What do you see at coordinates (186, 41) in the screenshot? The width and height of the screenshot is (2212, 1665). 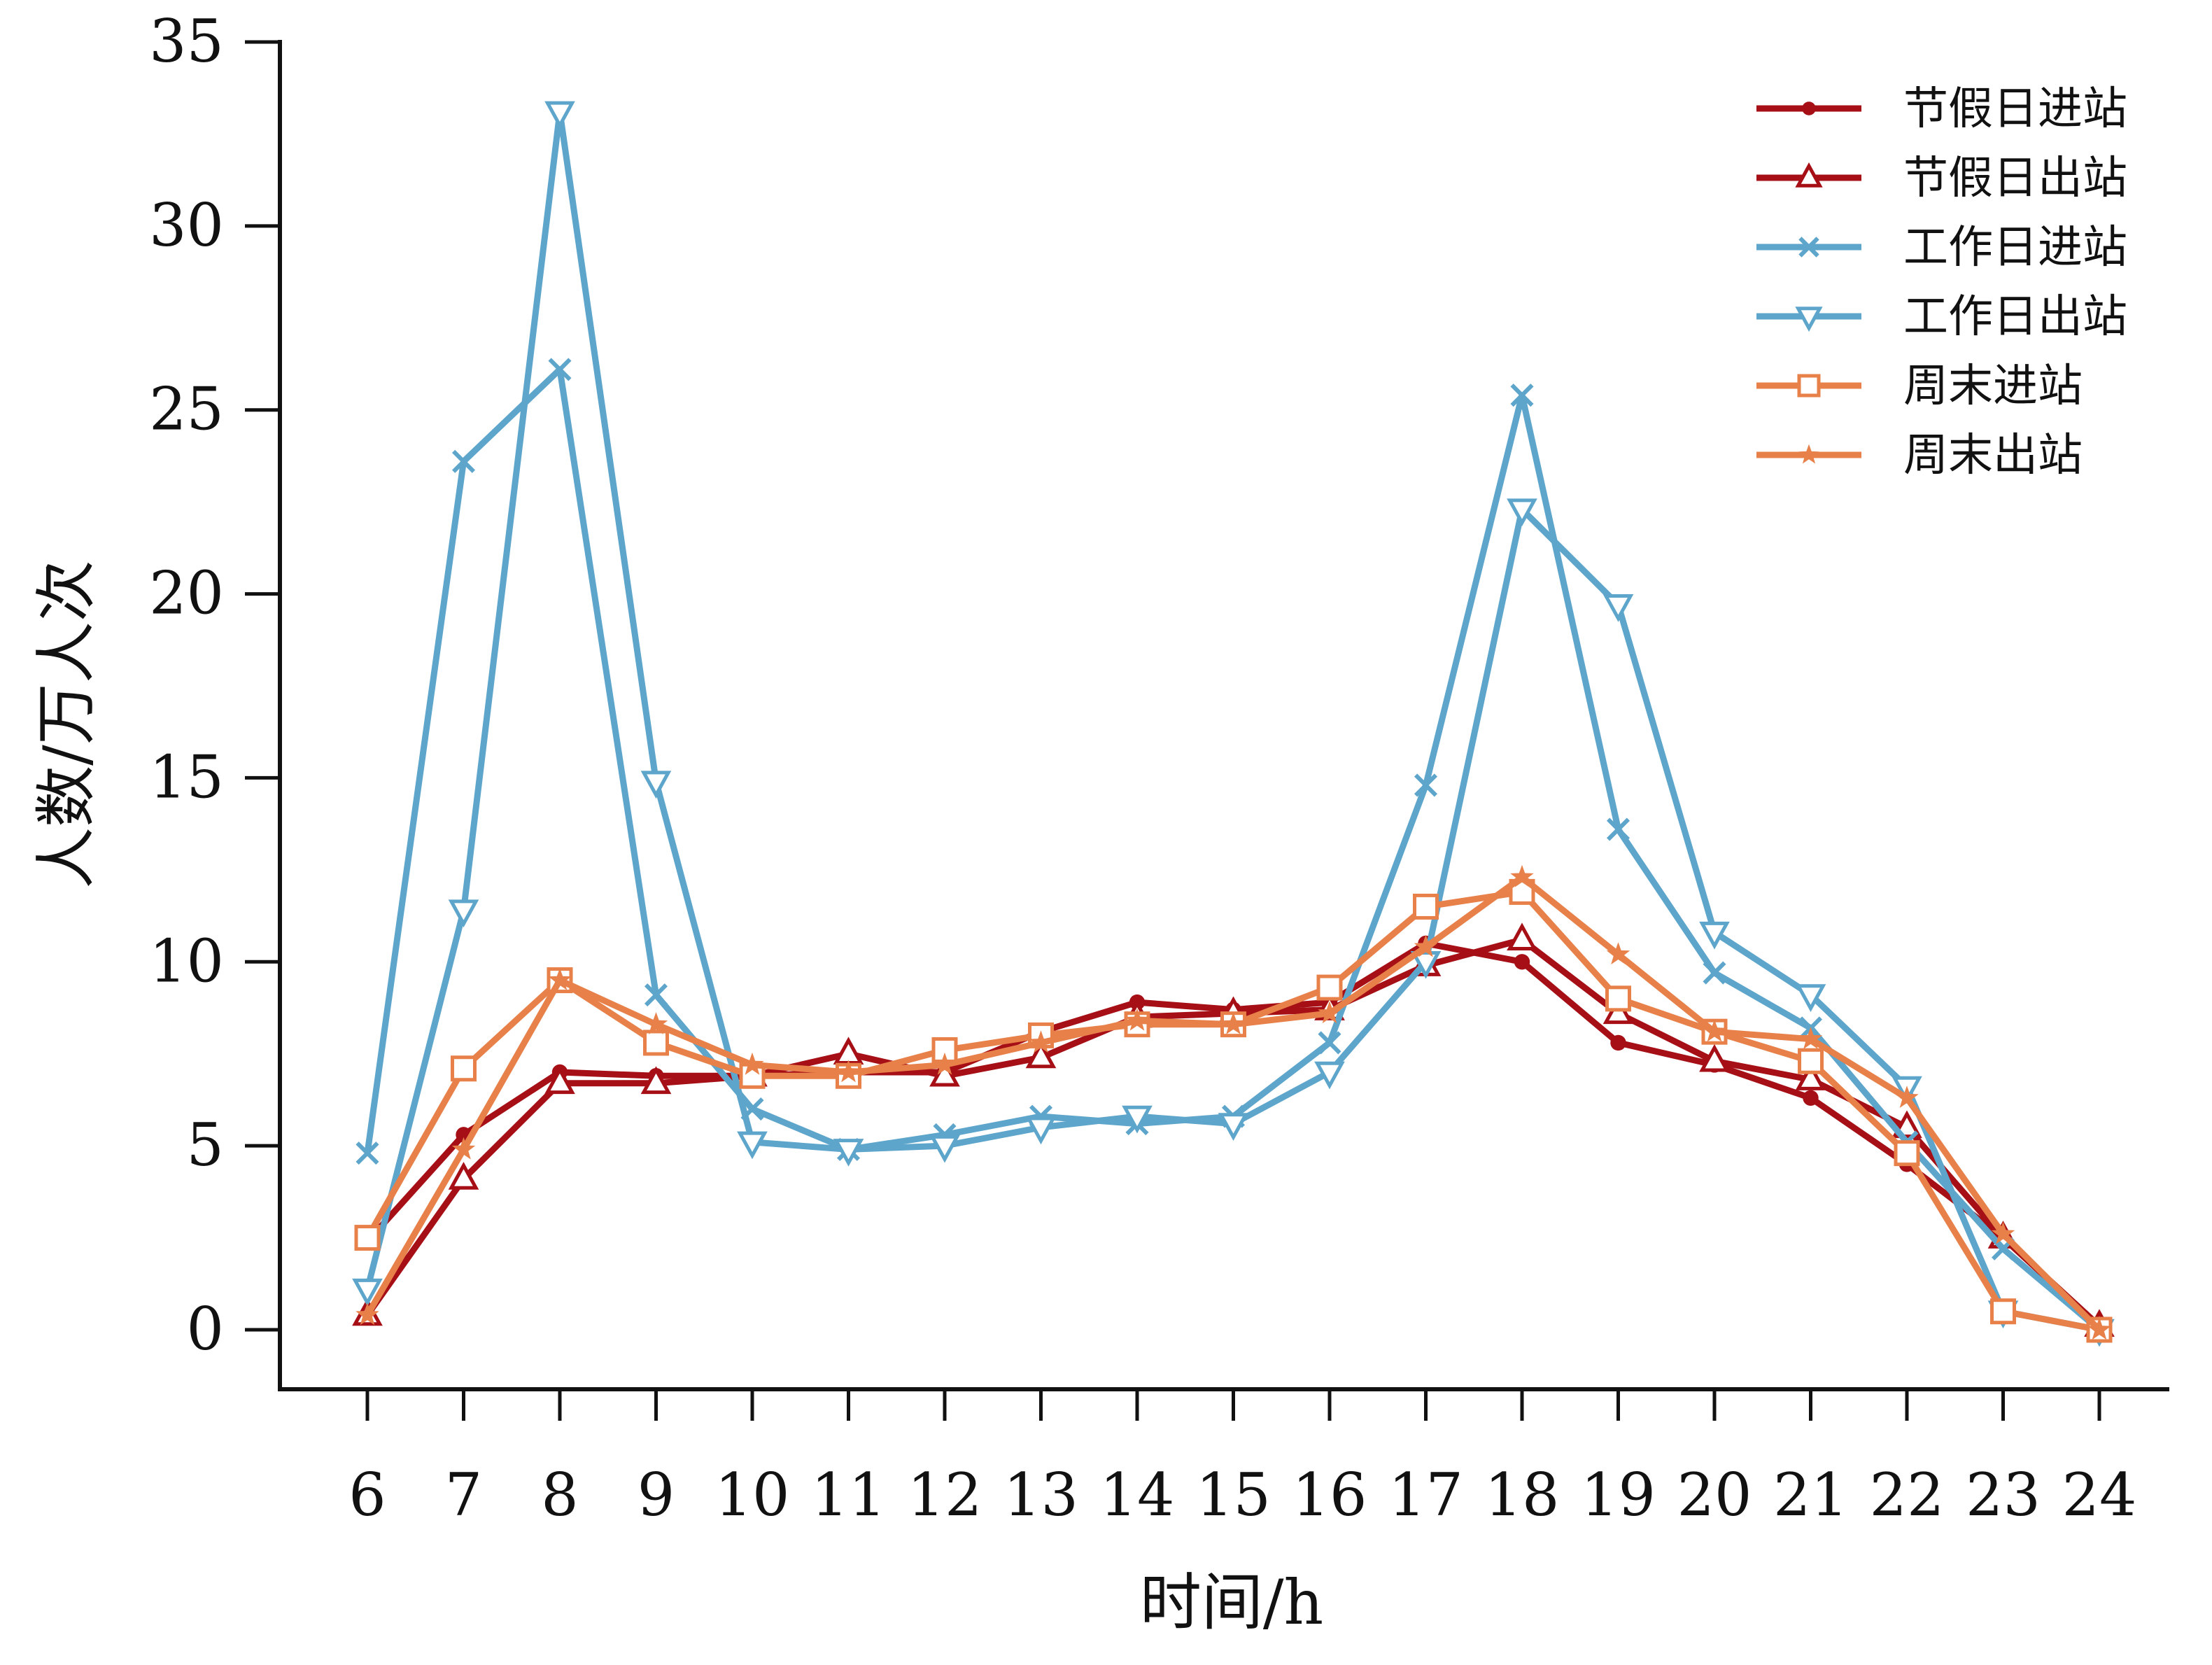 I see `y-tick-label: 35` at bounding box center [186, 41].